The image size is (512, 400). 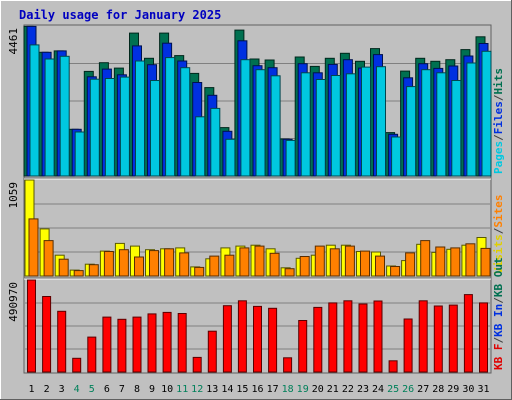 What do you see at coordinates (152, 389) in the screenshot?
I see `x-tick-label-day-9: 9` at bounding box center [152, 389].